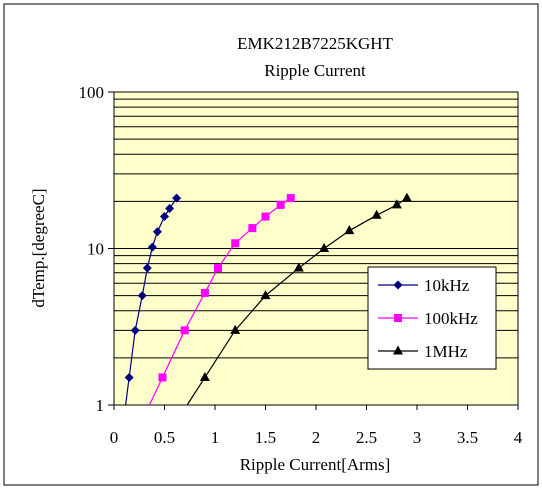 The height and width of the screenshot is (494, 542). Describe the element at coordinates (451, 318) in the screenshot. I see `legend-label: 100kHz` at that location.